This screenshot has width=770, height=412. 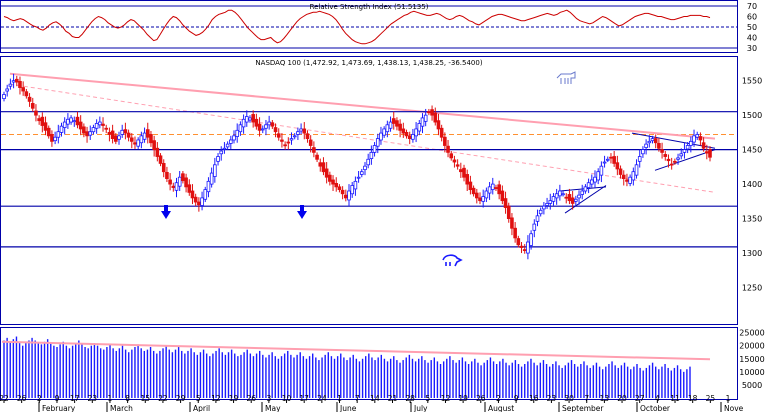 I want to click on volume-trendline, so click(x=356, y=350).